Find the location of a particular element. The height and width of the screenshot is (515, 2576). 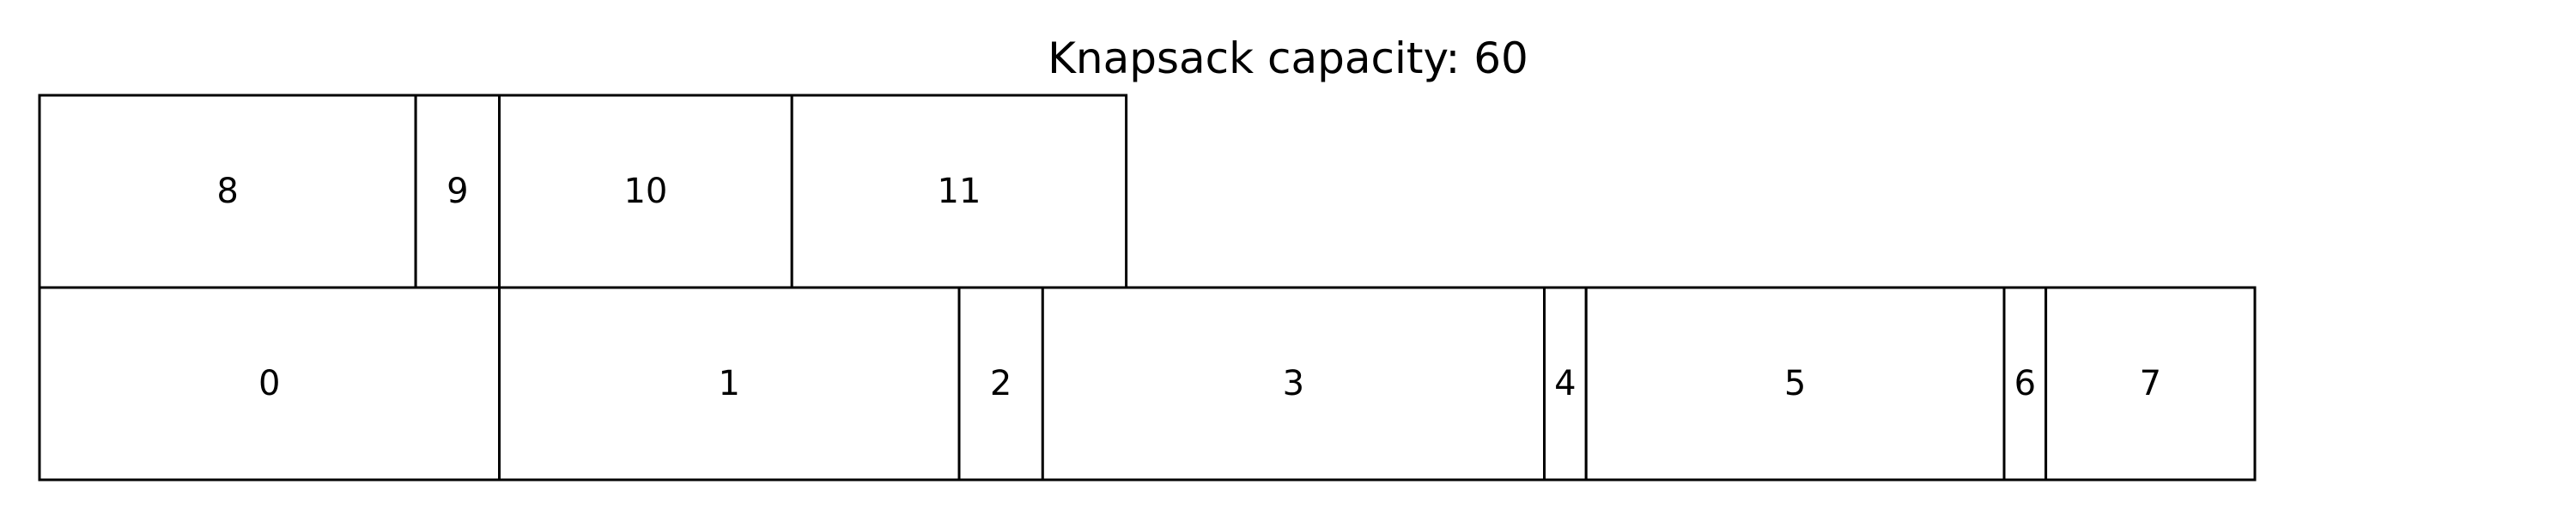

item-label-6: 6 is located at coordinates (2025, 383).